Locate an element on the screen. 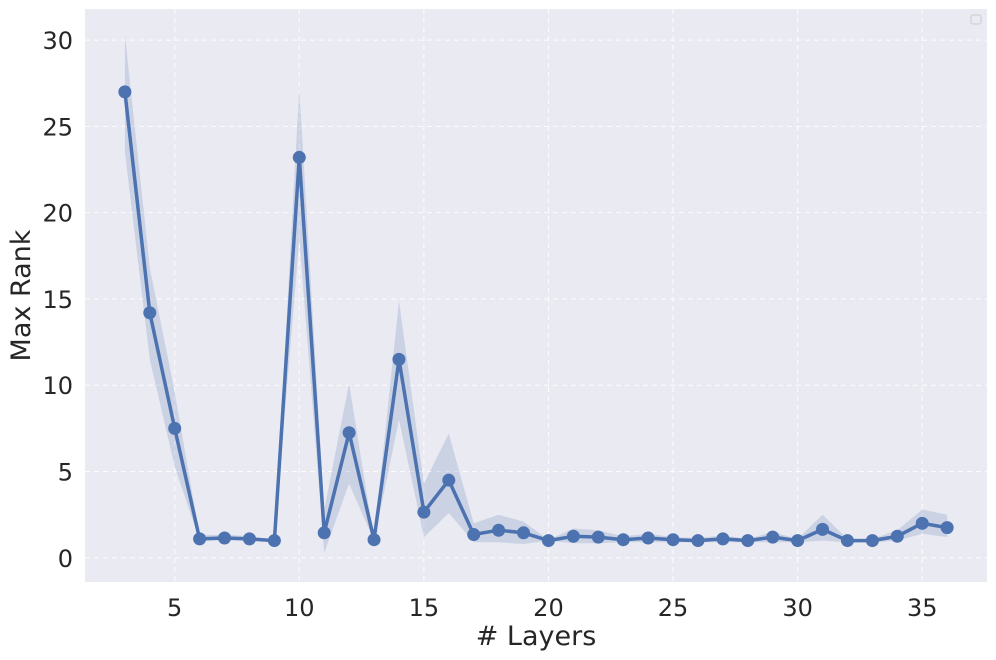  x-tick-label: 30 is located at coordinates (797, 608).